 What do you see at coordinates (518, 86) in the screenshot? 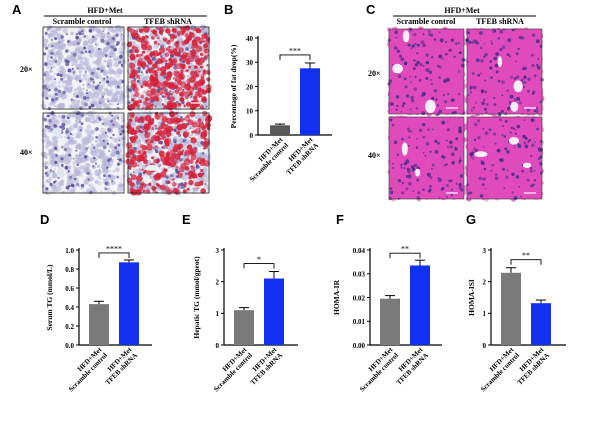
I see `panel-c-image-1-vessel` at bounding box center [518, 86].